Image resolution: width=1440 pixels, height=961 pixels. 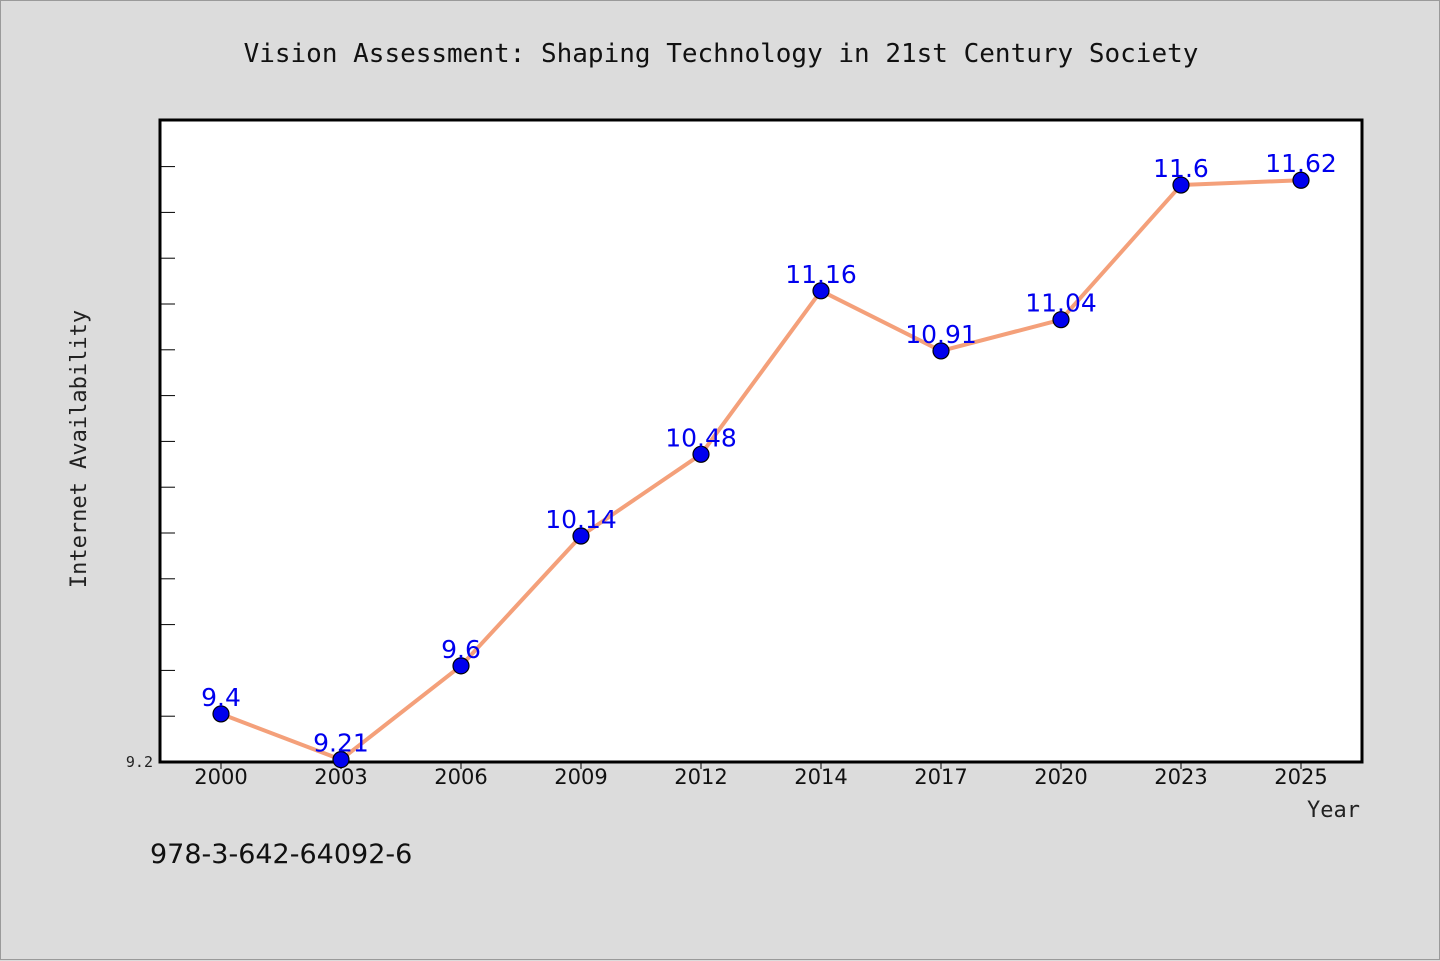 What do you see at coordinates (341, 743) in the screenshot?
I see `data-label: 9.21` at bounding box center [341, 743].